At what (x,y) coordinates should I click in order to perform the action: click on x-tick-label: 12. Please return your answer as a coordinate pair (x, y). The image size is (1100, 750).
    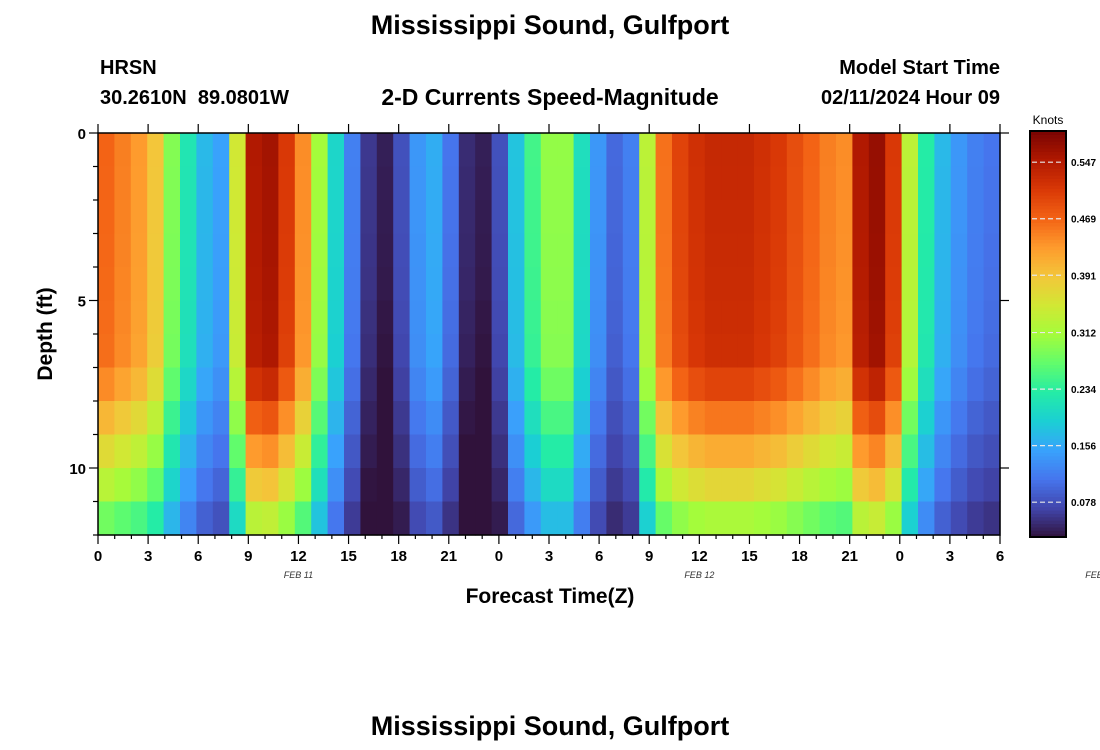
    Looking at the image, I should click on (699, 556).